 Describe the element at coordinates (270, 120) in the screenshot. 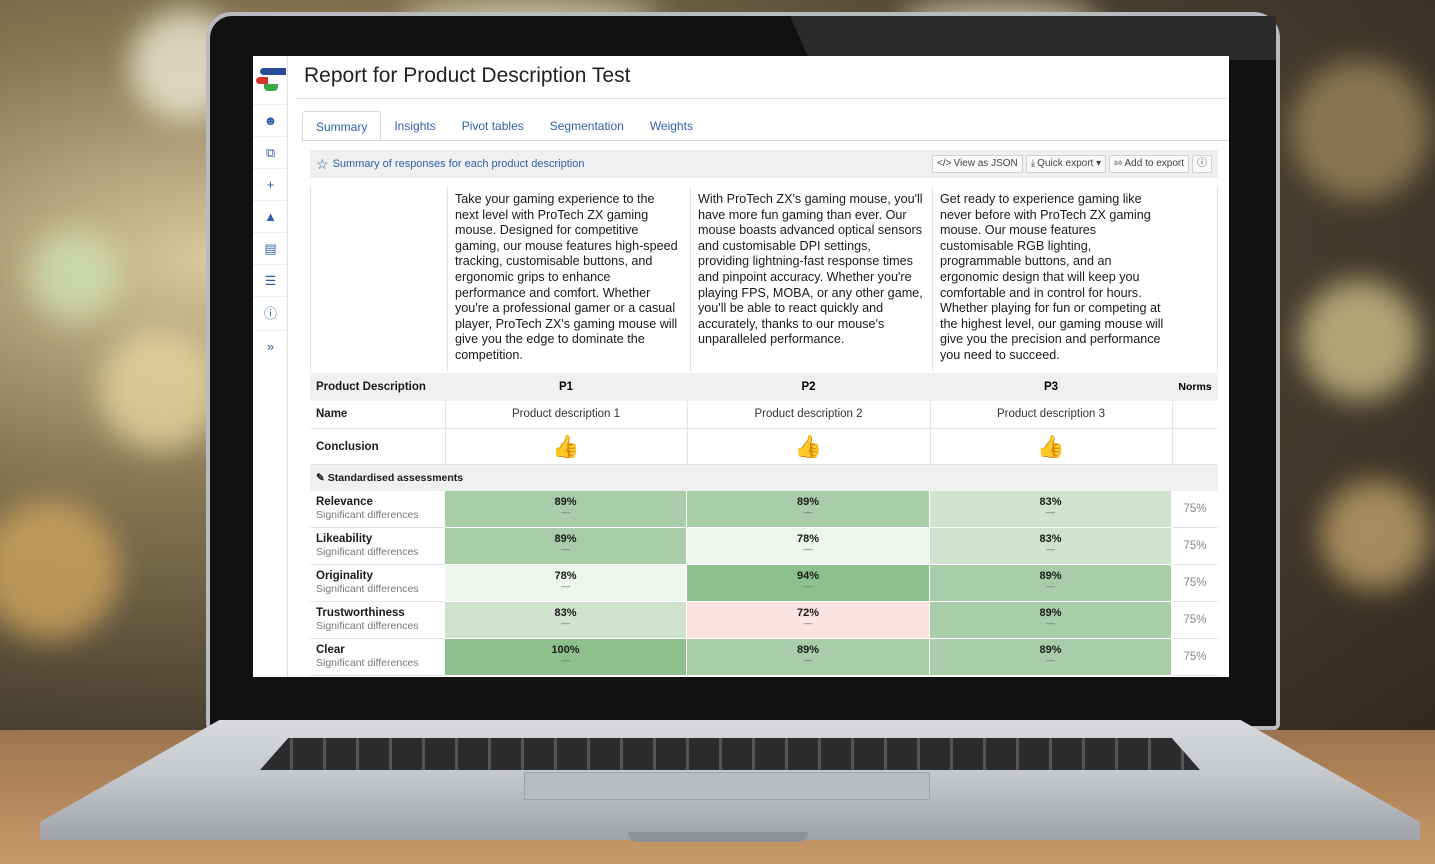

I see `user-icon: ☻` at that location.